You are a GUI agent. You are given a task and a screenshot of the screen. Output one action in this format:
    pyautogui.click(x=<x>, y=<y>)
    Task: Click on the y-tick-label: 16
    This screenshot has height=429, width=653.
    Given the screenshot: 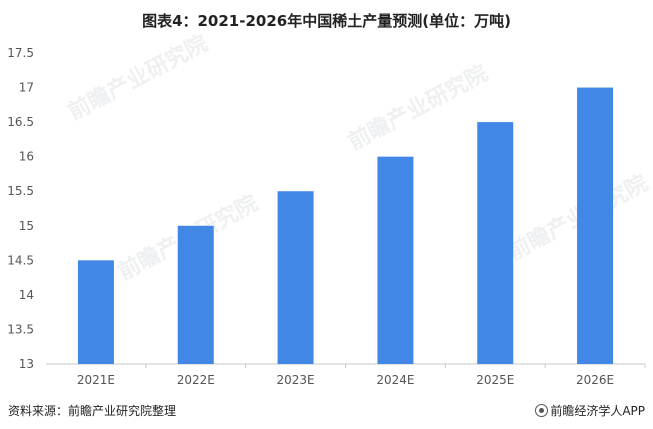 What is the action you would take?
    pyautogui.click(x=26, y=157)
    